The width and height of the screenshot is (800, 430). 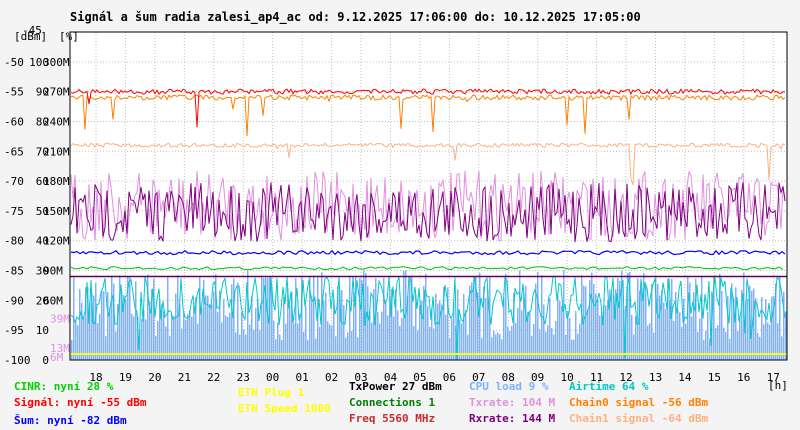 What do you see at coordinates (639, 418) in the screenshot?
I see `legend-chain1: Chain1 signal -64 dBm` at bounding box center [639, 418].